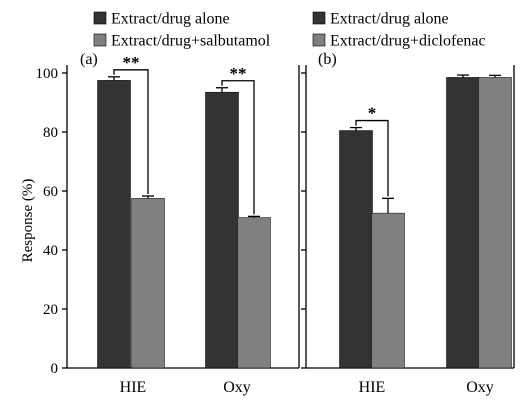  What do you see at coordinates (50, 133) in the screenshot?
I see `y-tick-label: 80` at bounding box center [50, 133].